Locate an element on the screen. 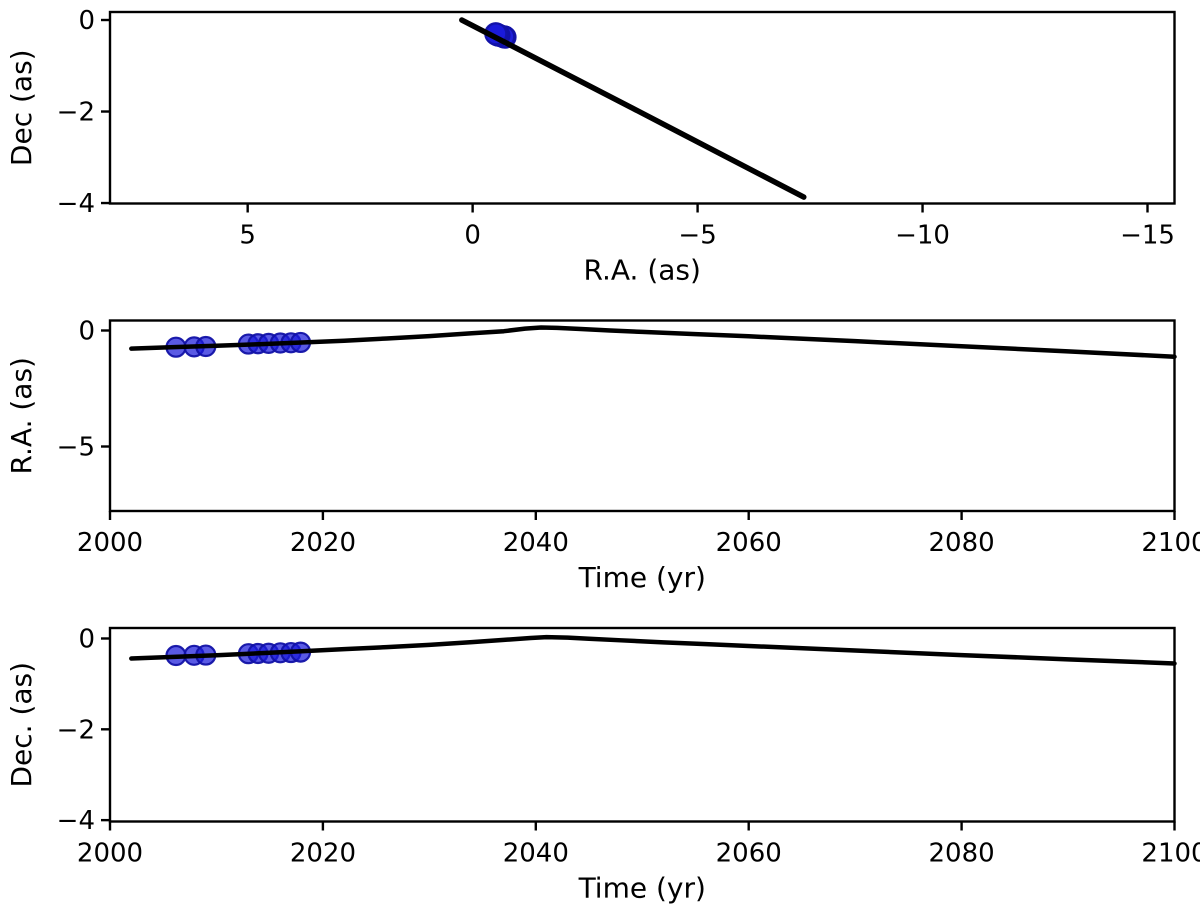  x-tick-label: 5 is located at coordinates (247, 236).